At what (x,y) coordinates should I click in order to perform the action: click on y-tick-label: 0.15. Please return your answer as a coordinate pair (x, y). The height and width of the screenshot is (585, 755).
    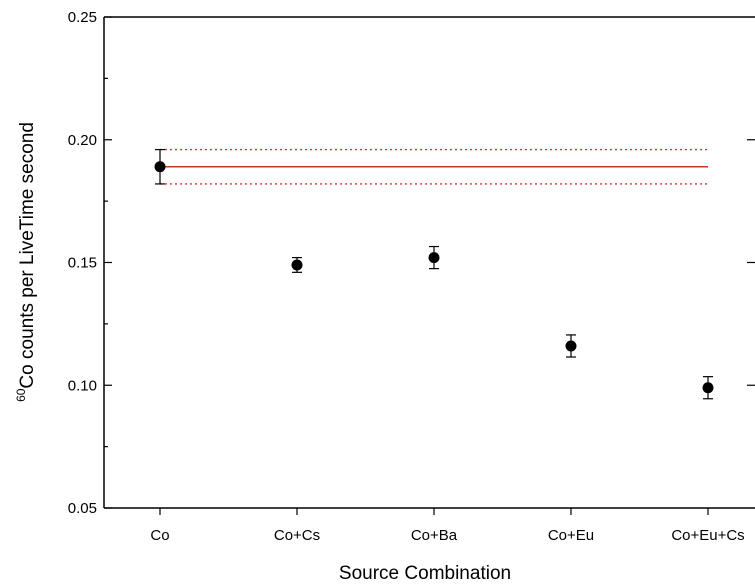
    Looking at the image, I should click on (82, 263).